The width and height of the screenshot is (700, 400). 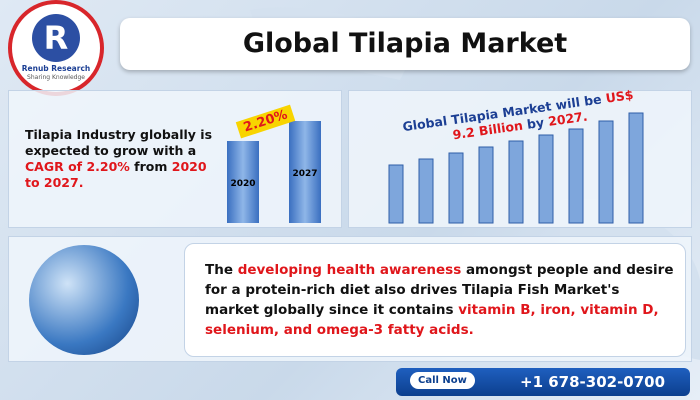 I want to click on phone: +1 678-302-0700, so click(x=593, y=382).